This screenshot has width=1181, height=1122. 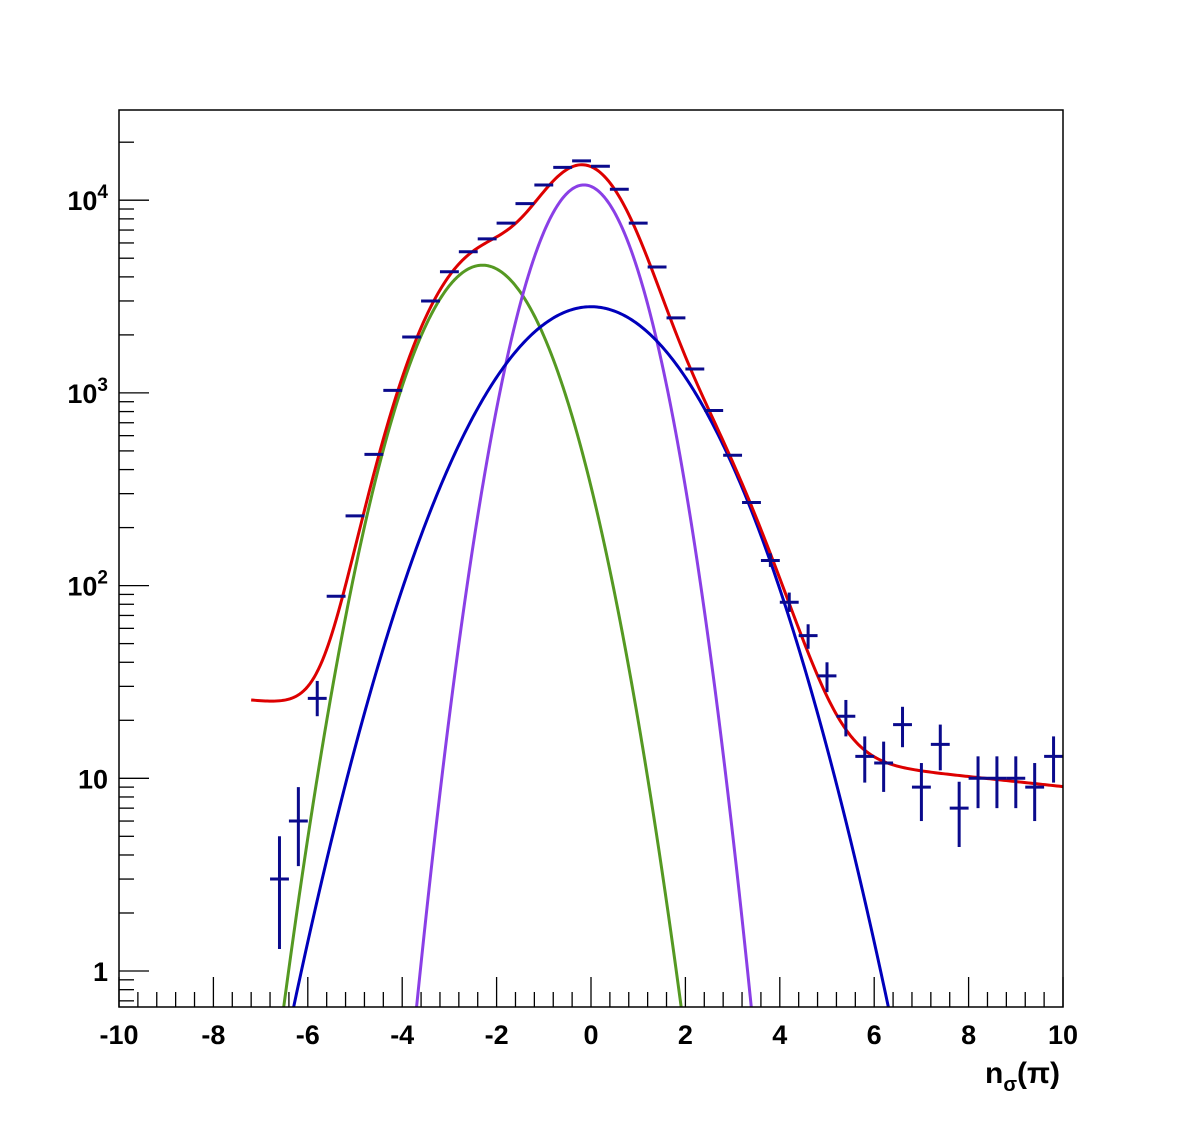 I want to click on y-tick-label: 10², so click(x=87, y=585).